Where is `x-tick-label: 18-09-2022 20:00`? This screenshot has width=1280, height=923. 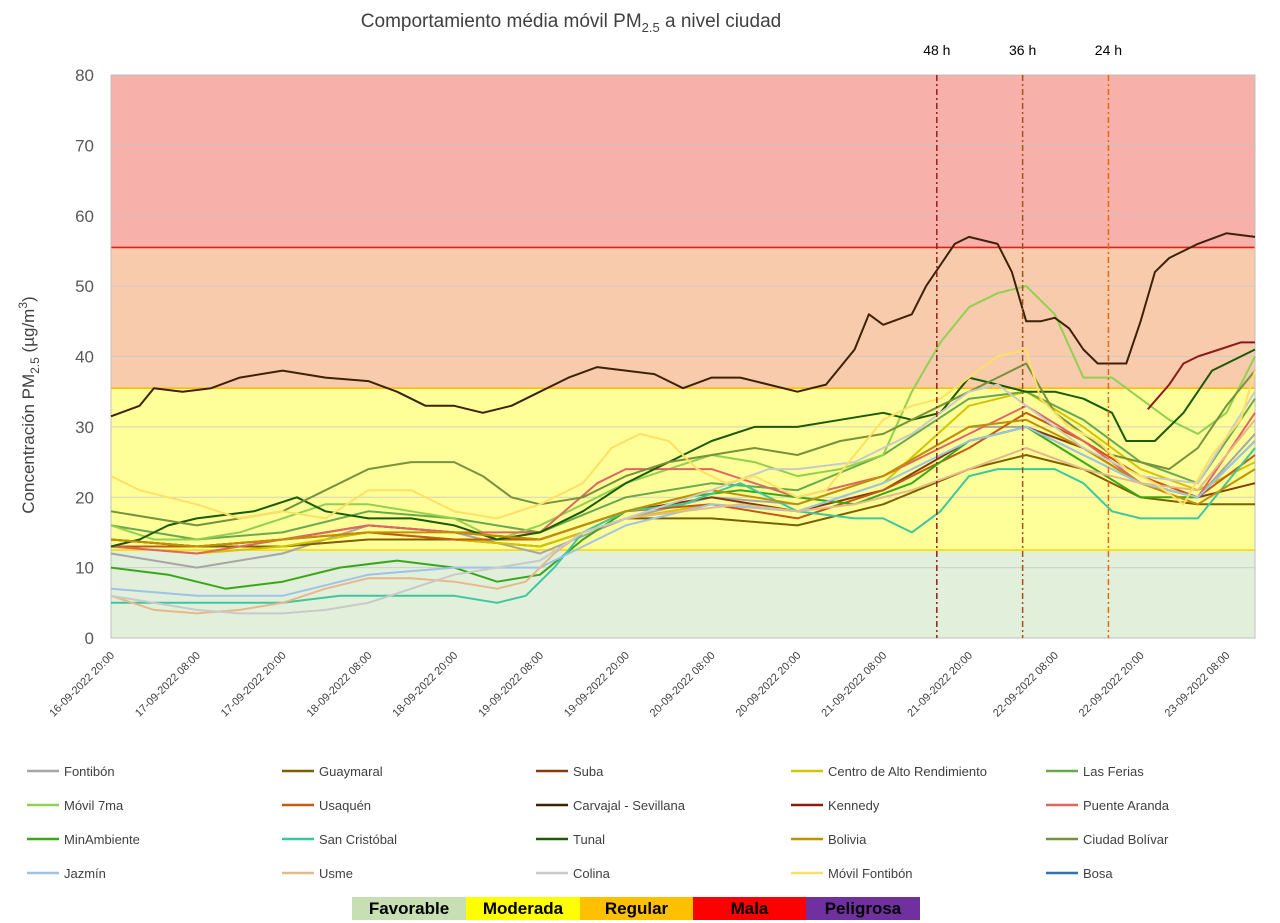
x-tick-label: 18-09-2022 20:00 is located at coordinates (425, 685).